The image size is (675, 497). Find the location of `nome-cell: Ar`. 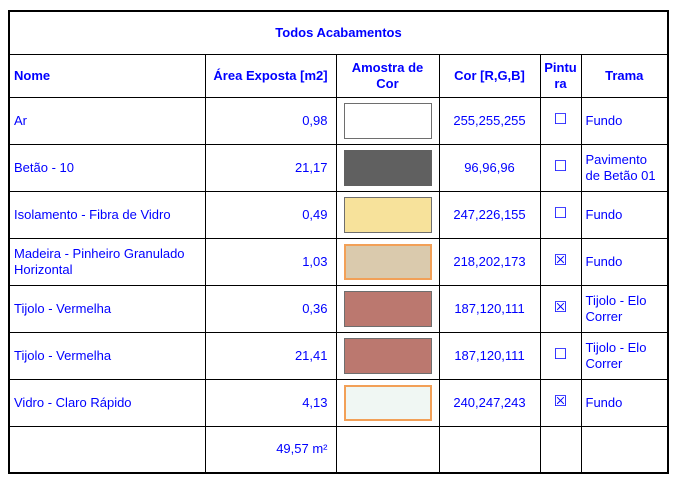

nome-cell: Ar is located at coordinates (107, 120).